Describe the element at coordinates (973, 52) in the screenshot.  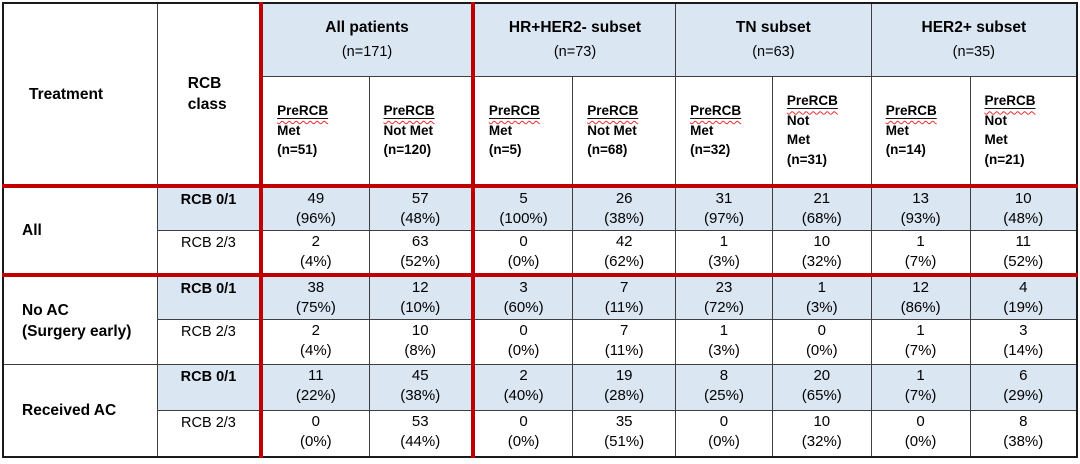
I see `group-n: (n=35)` at that location.